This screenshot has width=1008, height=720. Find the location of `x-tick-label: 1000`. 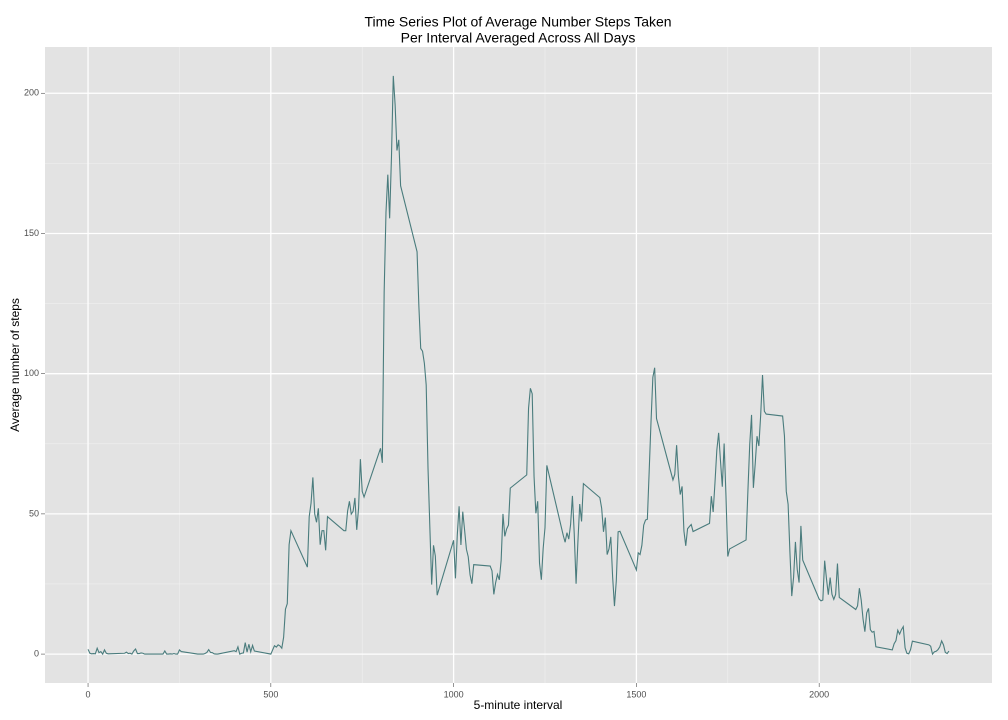

x-tick-label: 1000 is located at coordinates (454, 694).